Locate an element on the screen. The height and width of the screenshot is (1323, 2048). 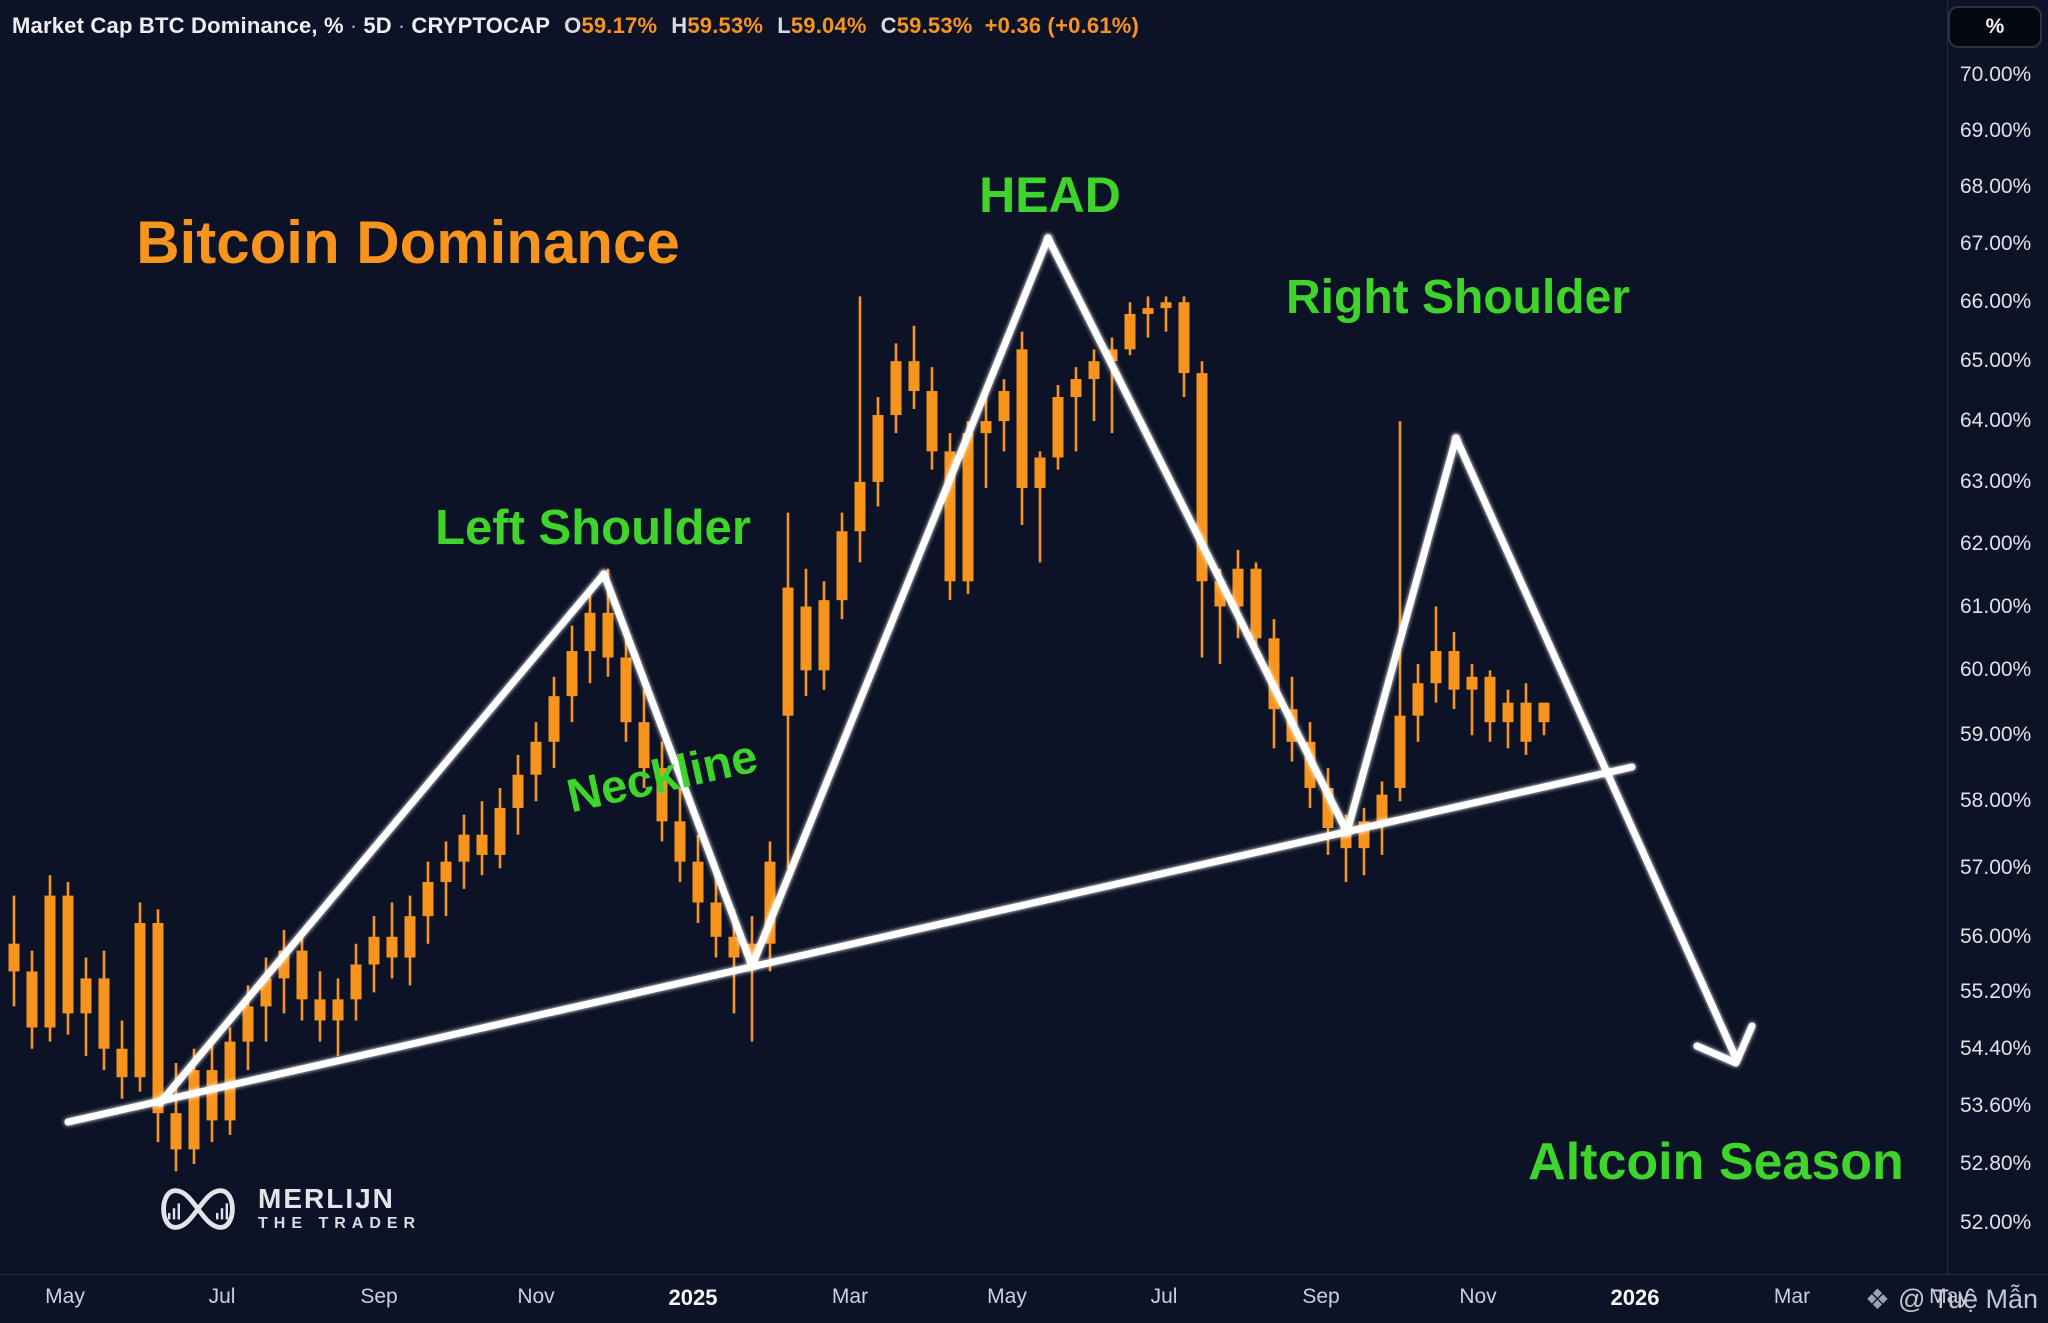
brand-name: MERLIJN is located at coordinates (326, 1198).